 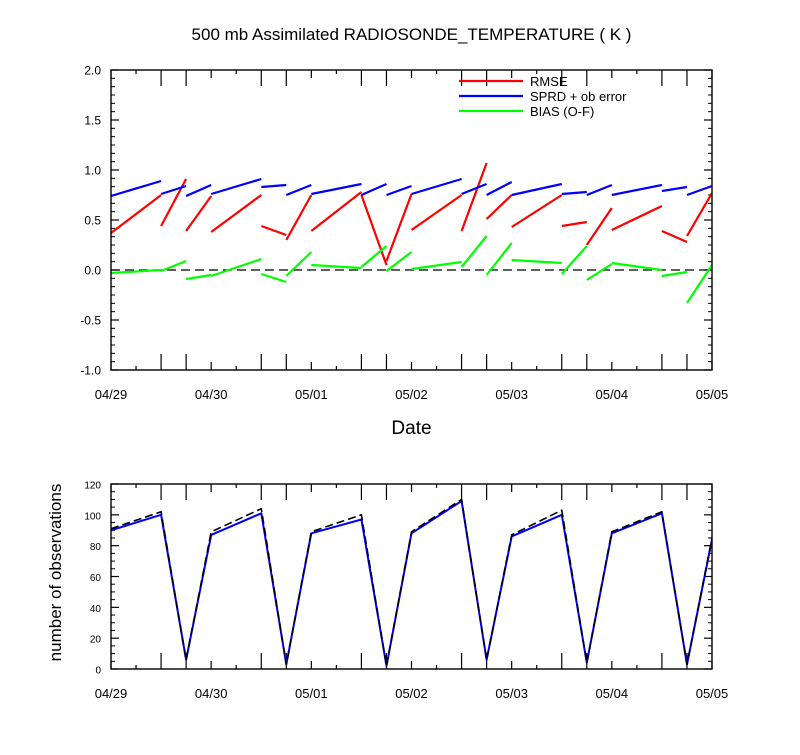 I want to click on y-tick-label: 80, so click(x=96, y=547).